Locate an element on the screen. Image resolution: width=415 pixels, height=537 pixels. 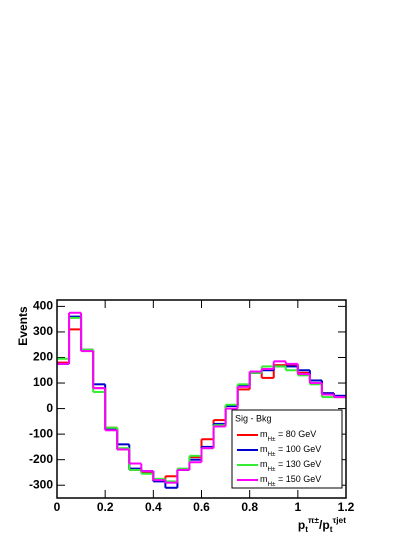
y-tick-label: -100 is located at coordinates (41, 433).